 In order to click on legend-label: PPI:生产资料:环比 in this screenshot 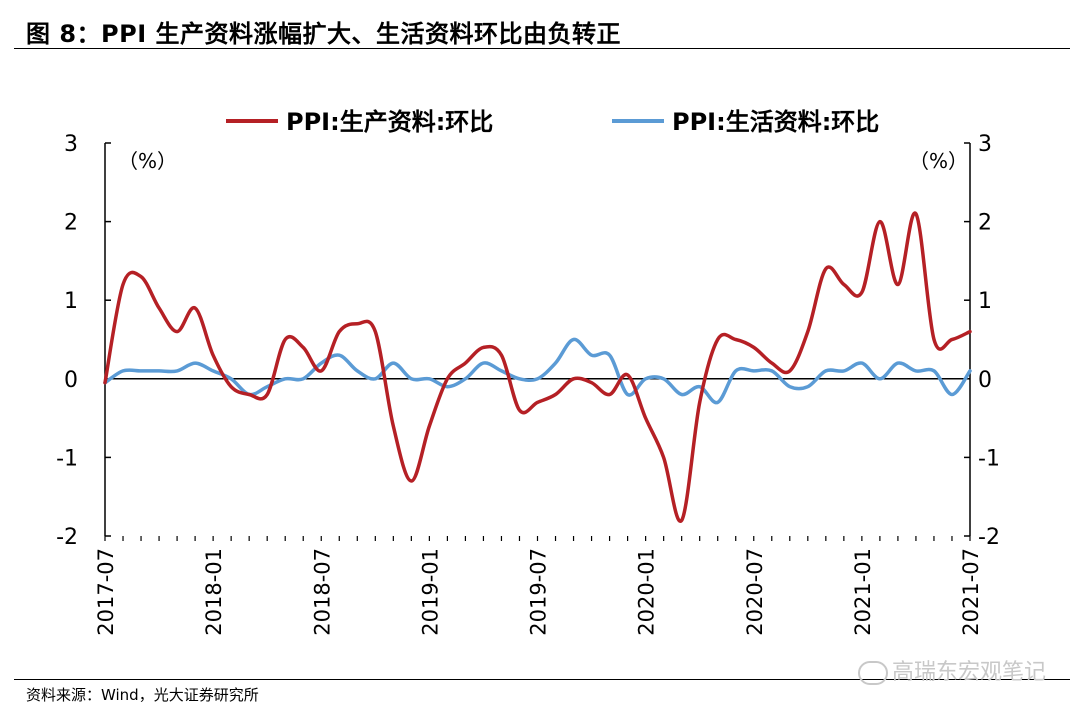, I will do `click(389, 122)`.